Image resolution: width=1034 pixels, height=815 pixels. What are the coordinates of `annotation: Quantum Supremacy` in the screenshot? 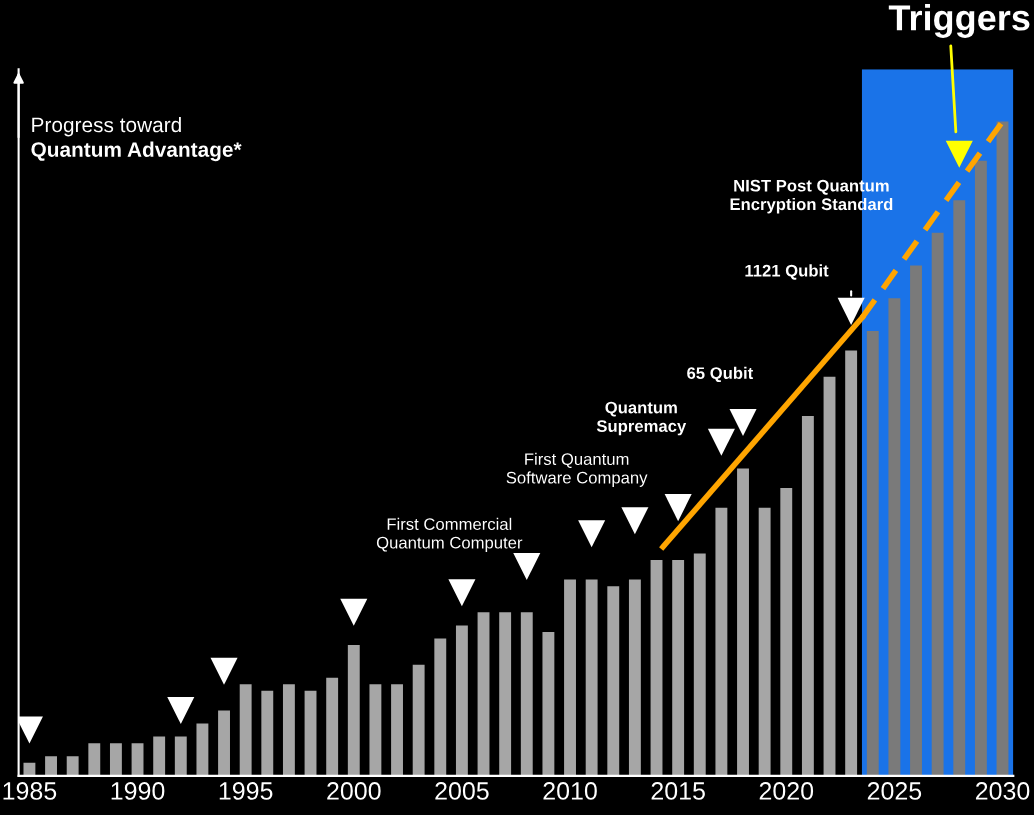 It's located at (641, 418).